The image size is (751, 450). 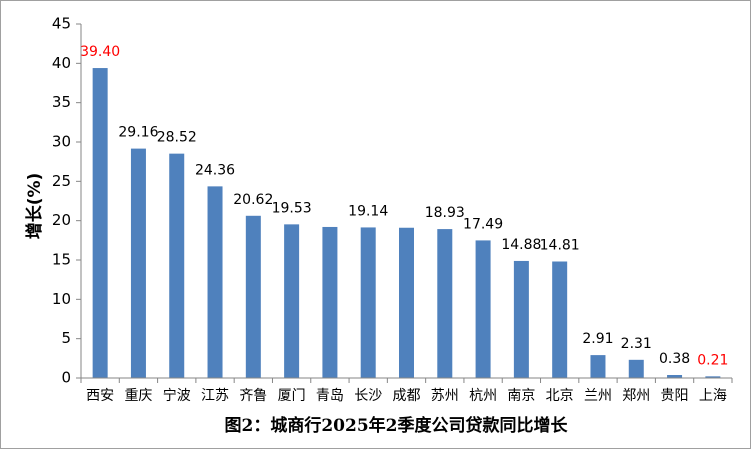 I want to click on x-tick-label: 江苏, so click(x=215, y=396).